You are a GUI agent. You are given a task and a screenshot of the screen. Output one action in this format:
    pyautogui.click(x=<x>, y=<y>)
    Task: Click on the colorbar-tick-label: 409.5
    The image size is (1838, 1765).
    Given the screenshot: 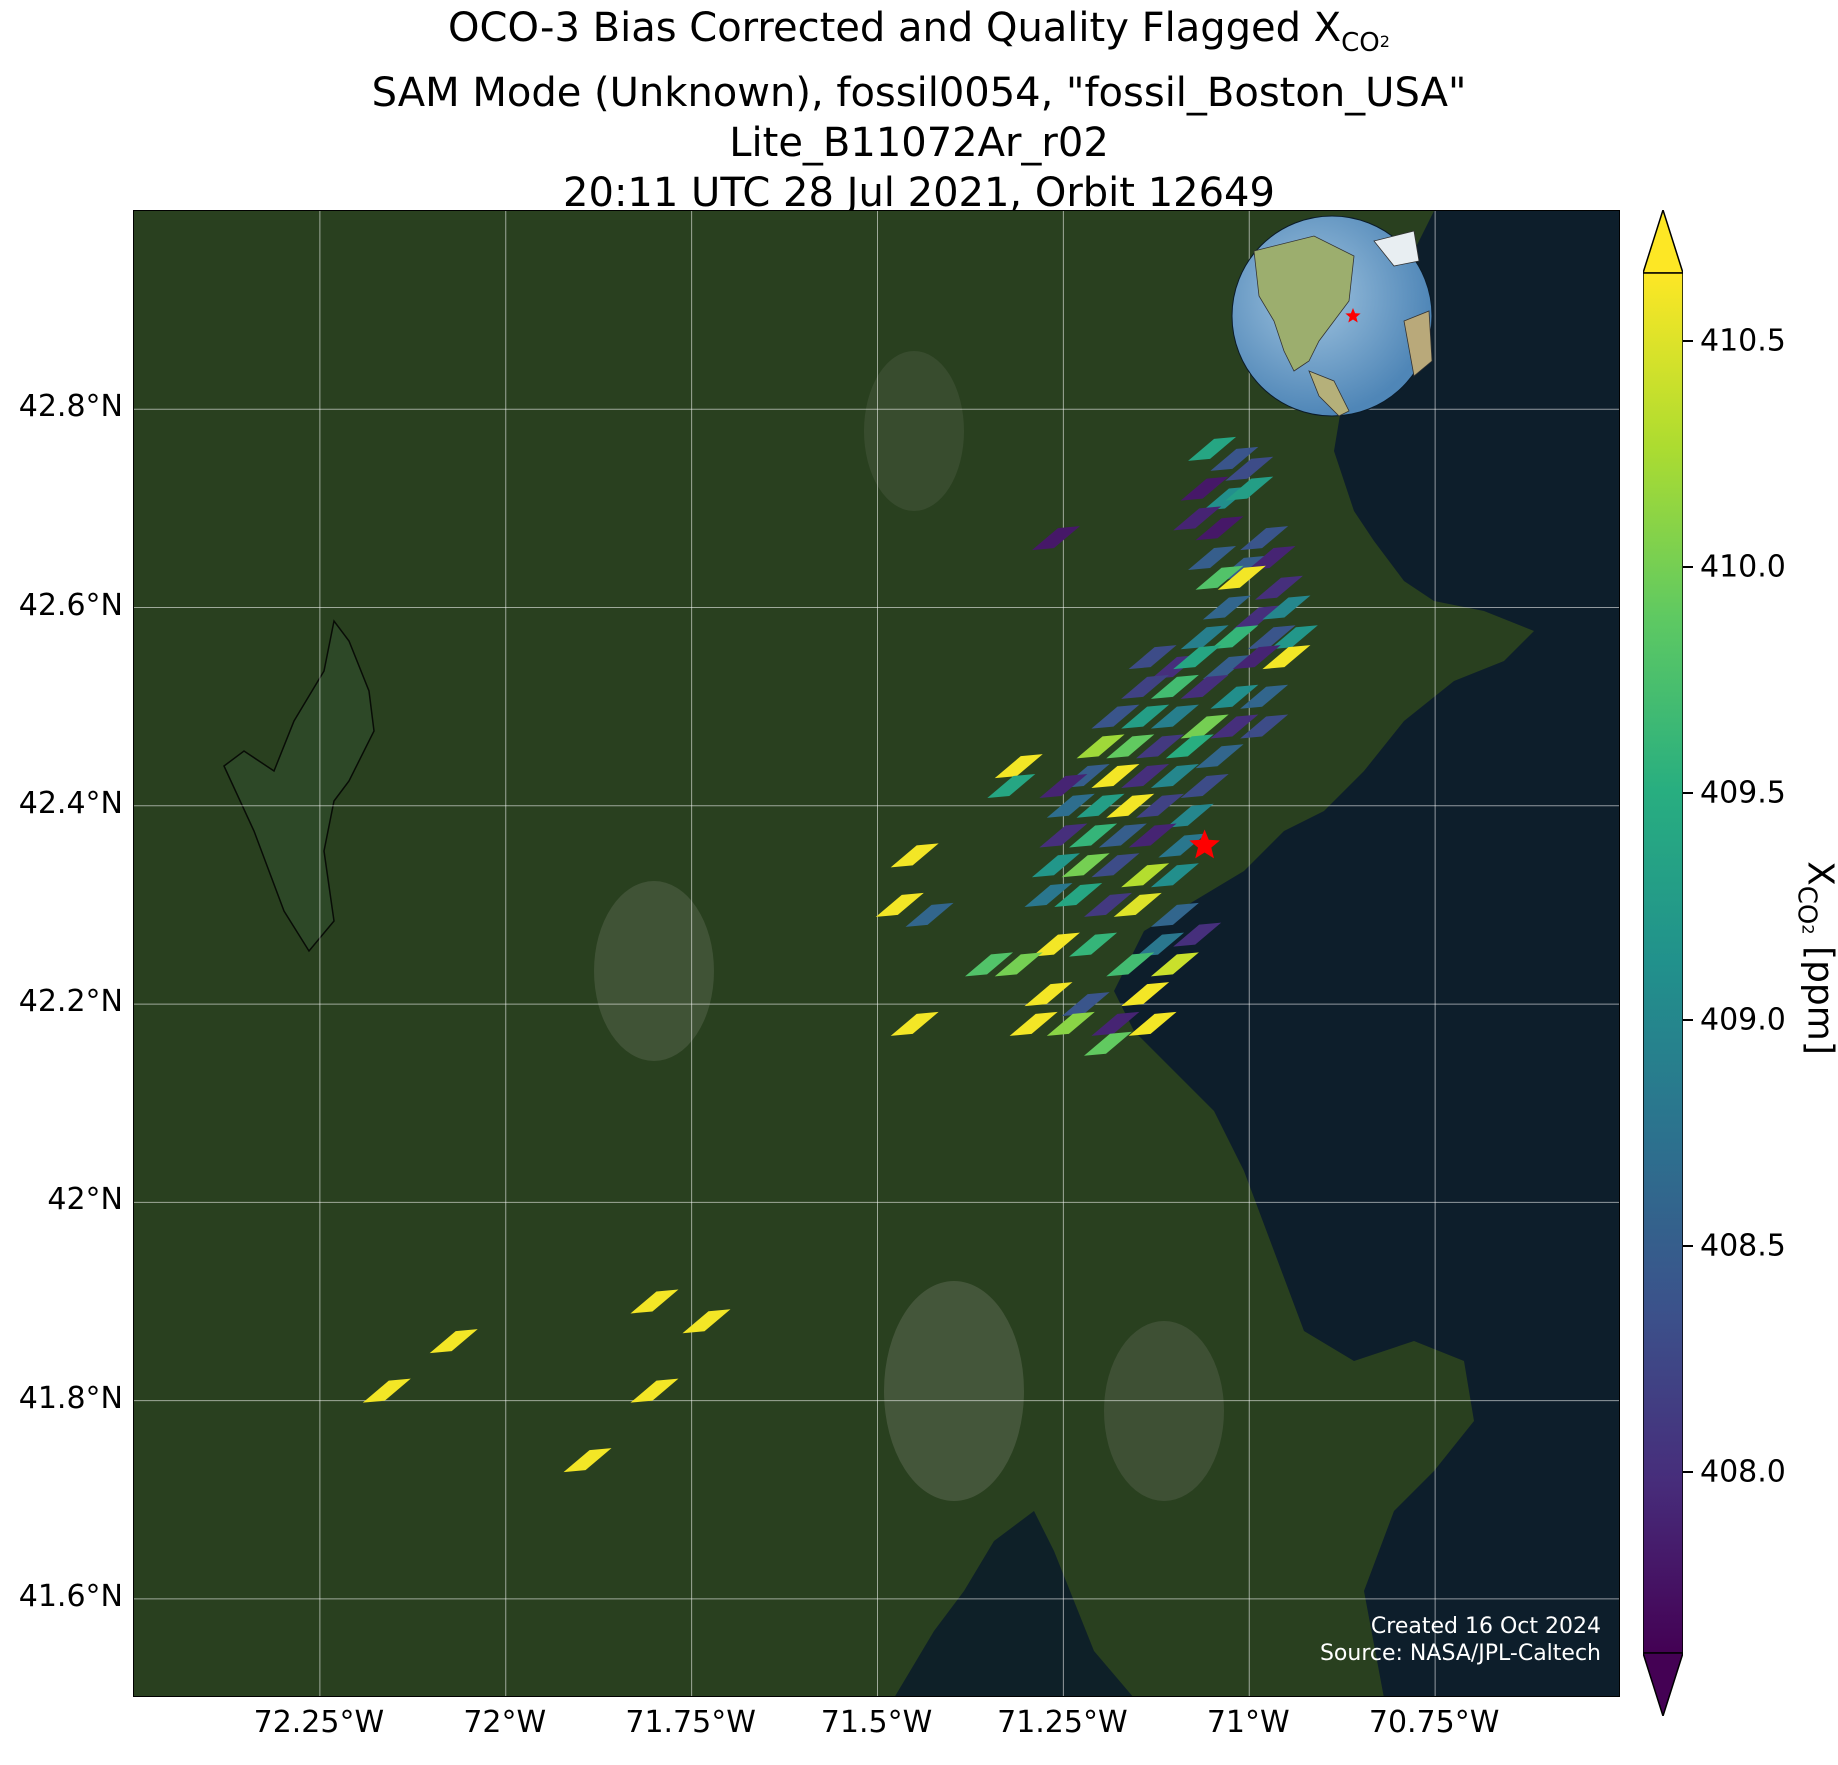 What is the action you would take?
    pyautogui.click(x=1743, y=793)
    